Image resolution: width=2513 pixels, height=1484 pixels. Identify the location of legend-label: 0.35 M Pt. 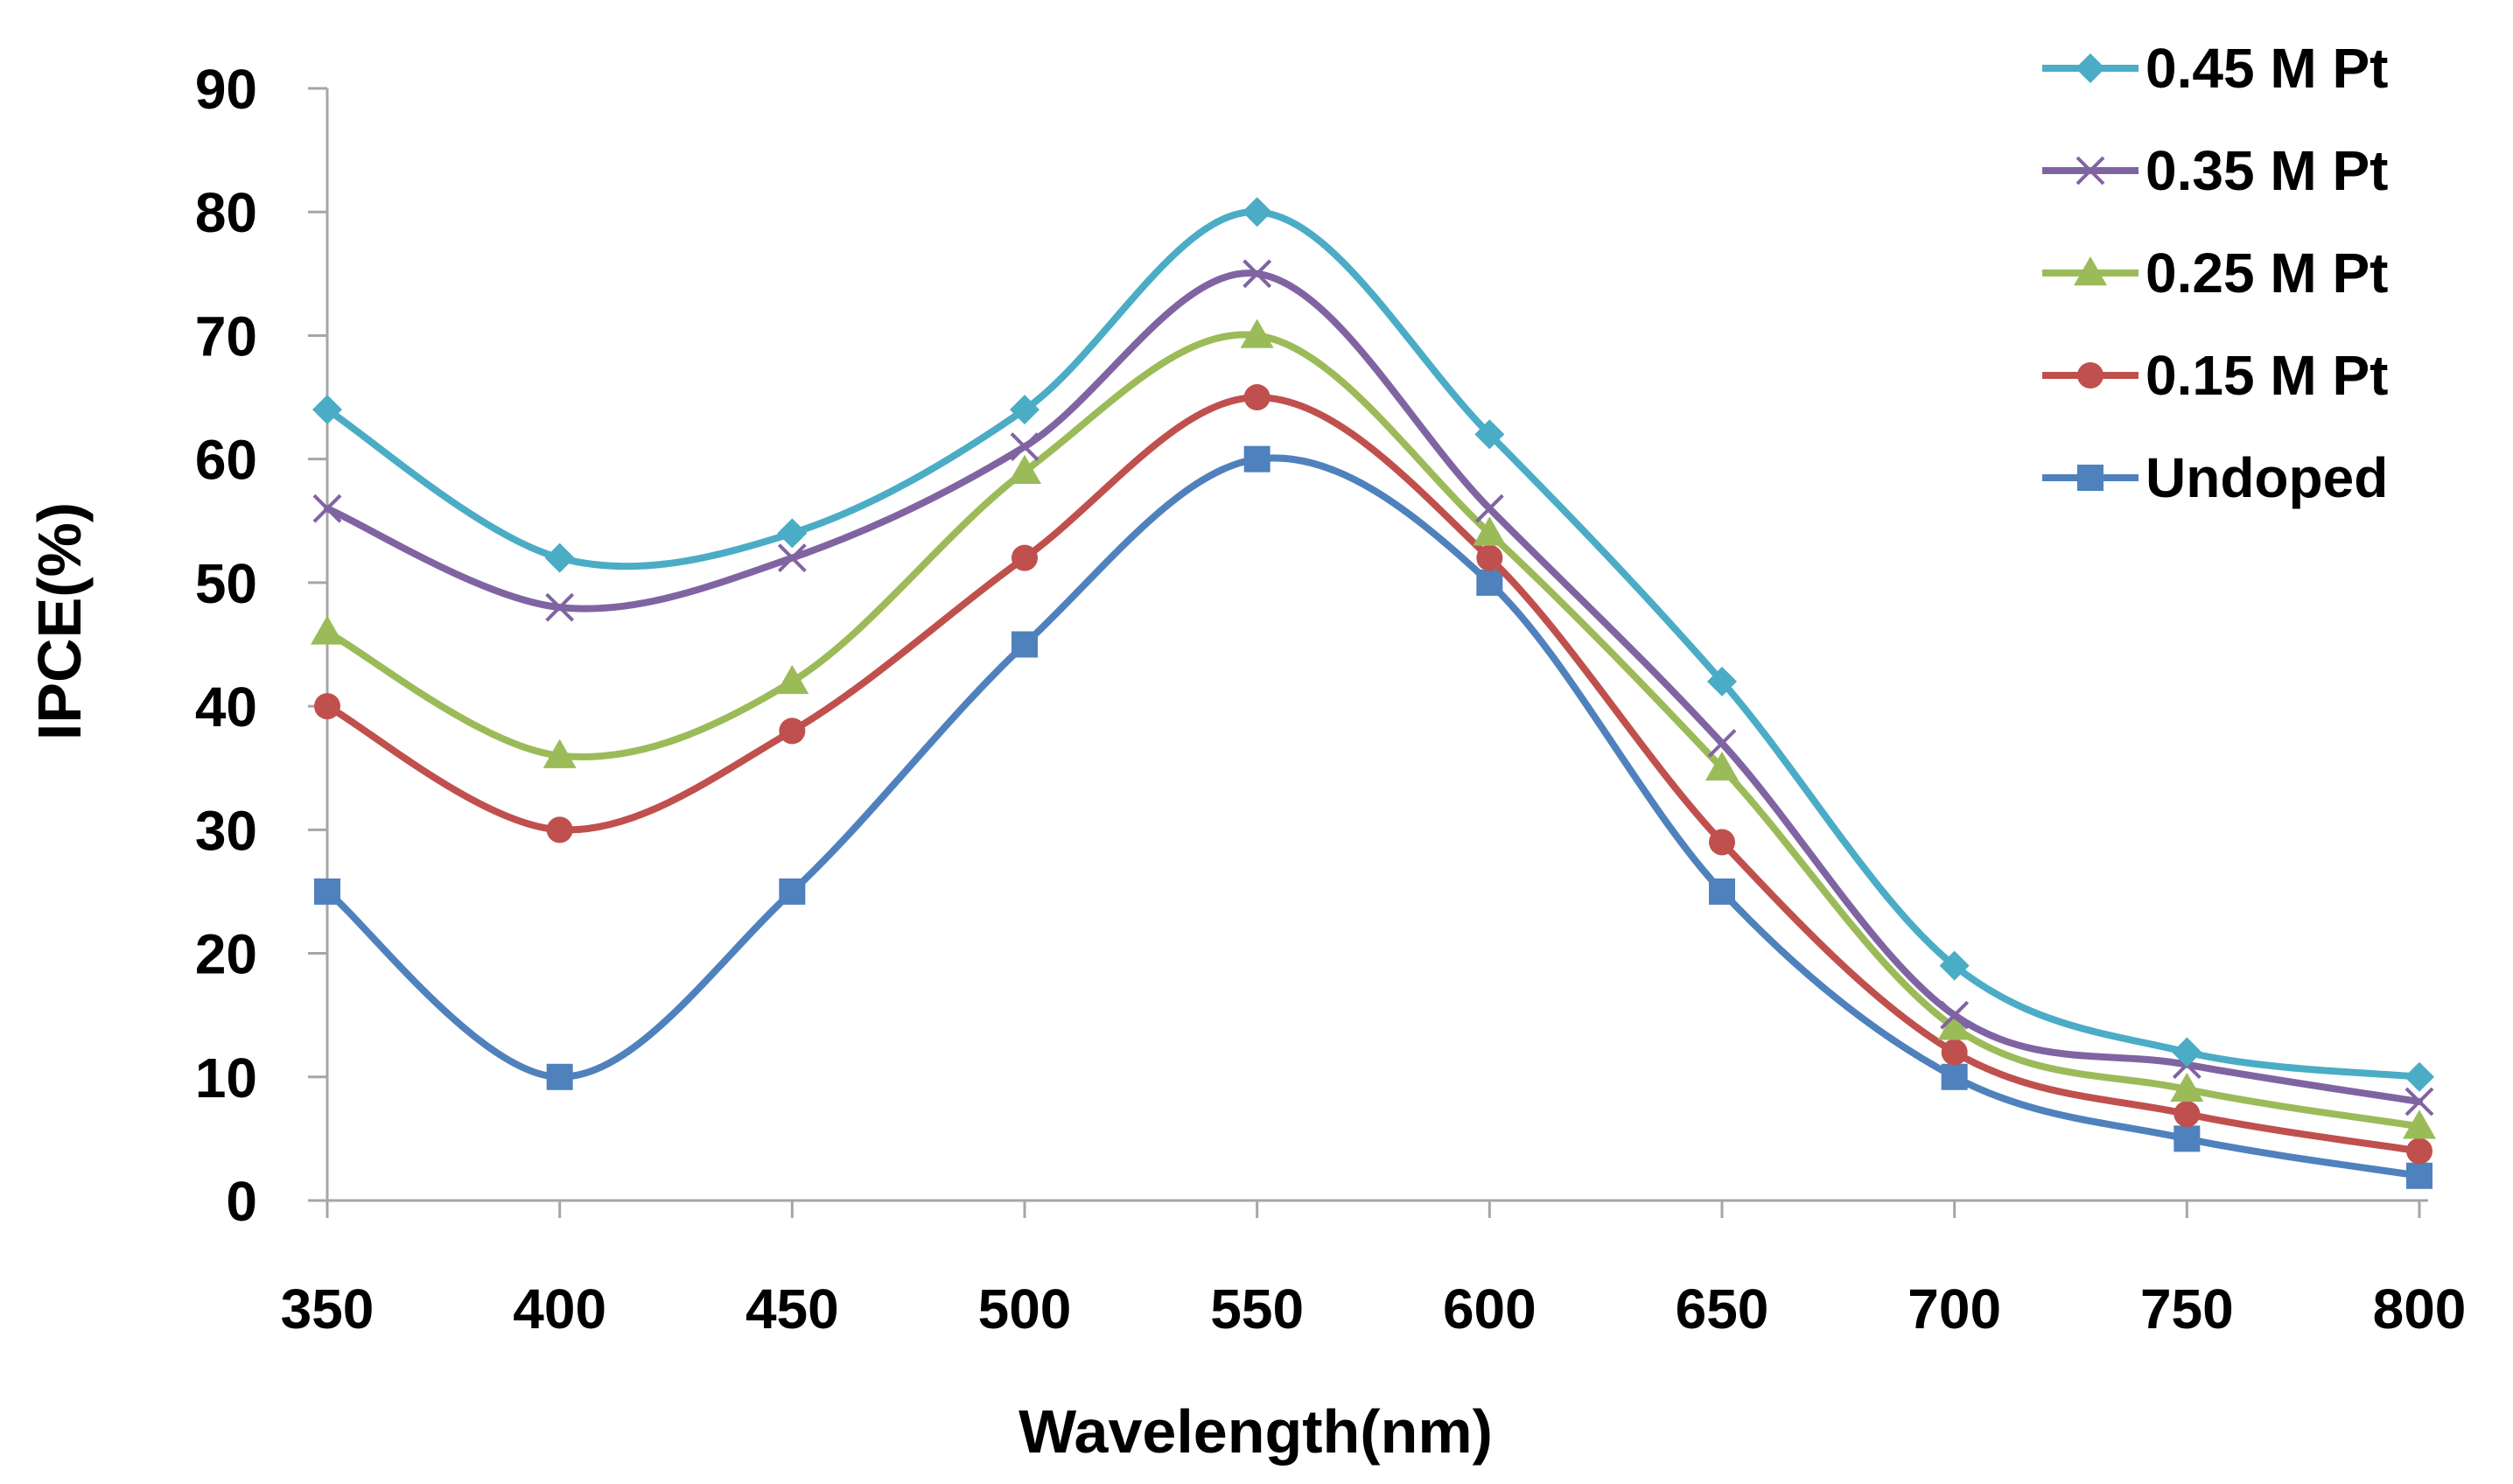
(2267, 170).